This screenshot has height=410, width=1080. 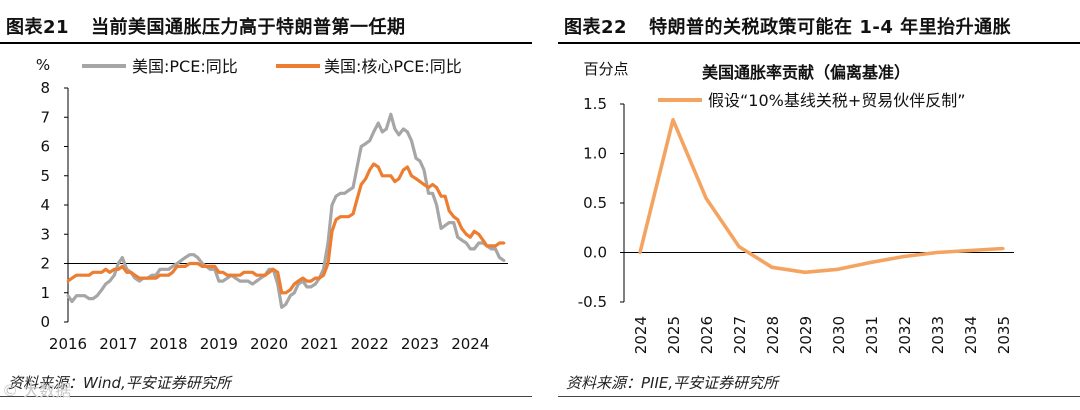 I want to click on y-tick-label: 7, so click(x=45, y=117).